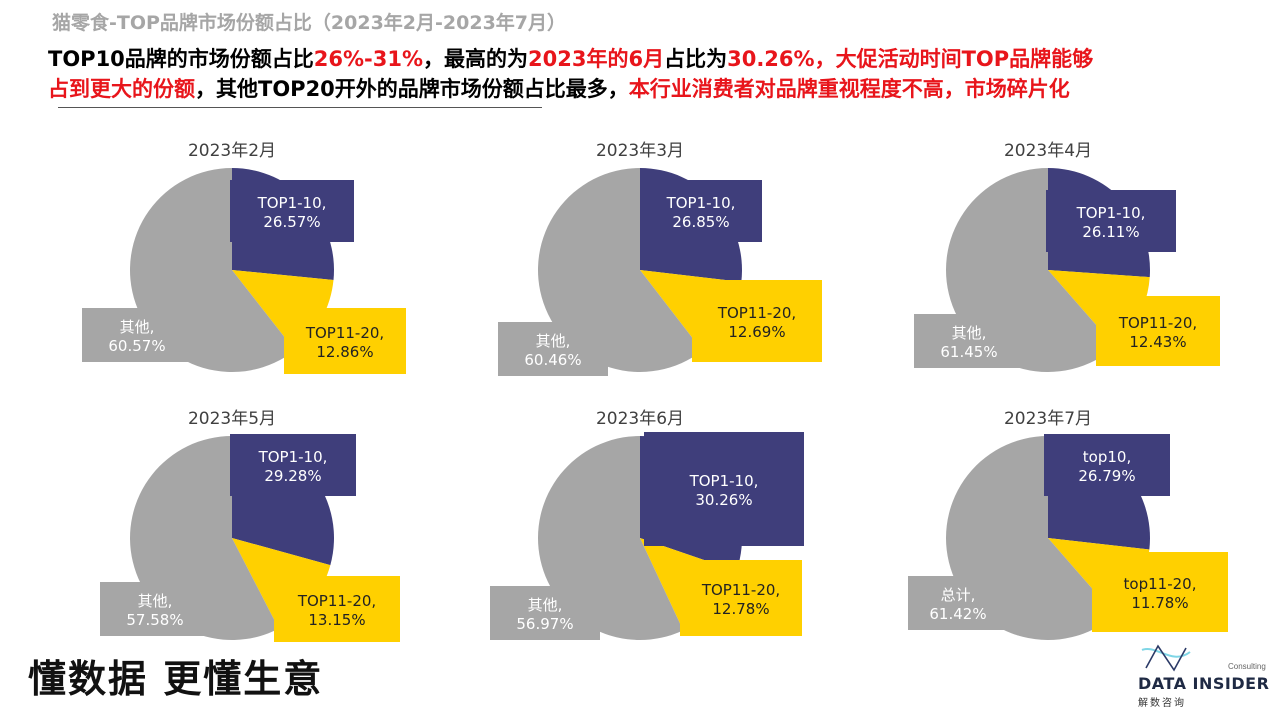  What do you see at coordinates (232, 419) in the screenshot?
I see `pie-chart-title: 2023年5月` at bounding box center [232, 419].